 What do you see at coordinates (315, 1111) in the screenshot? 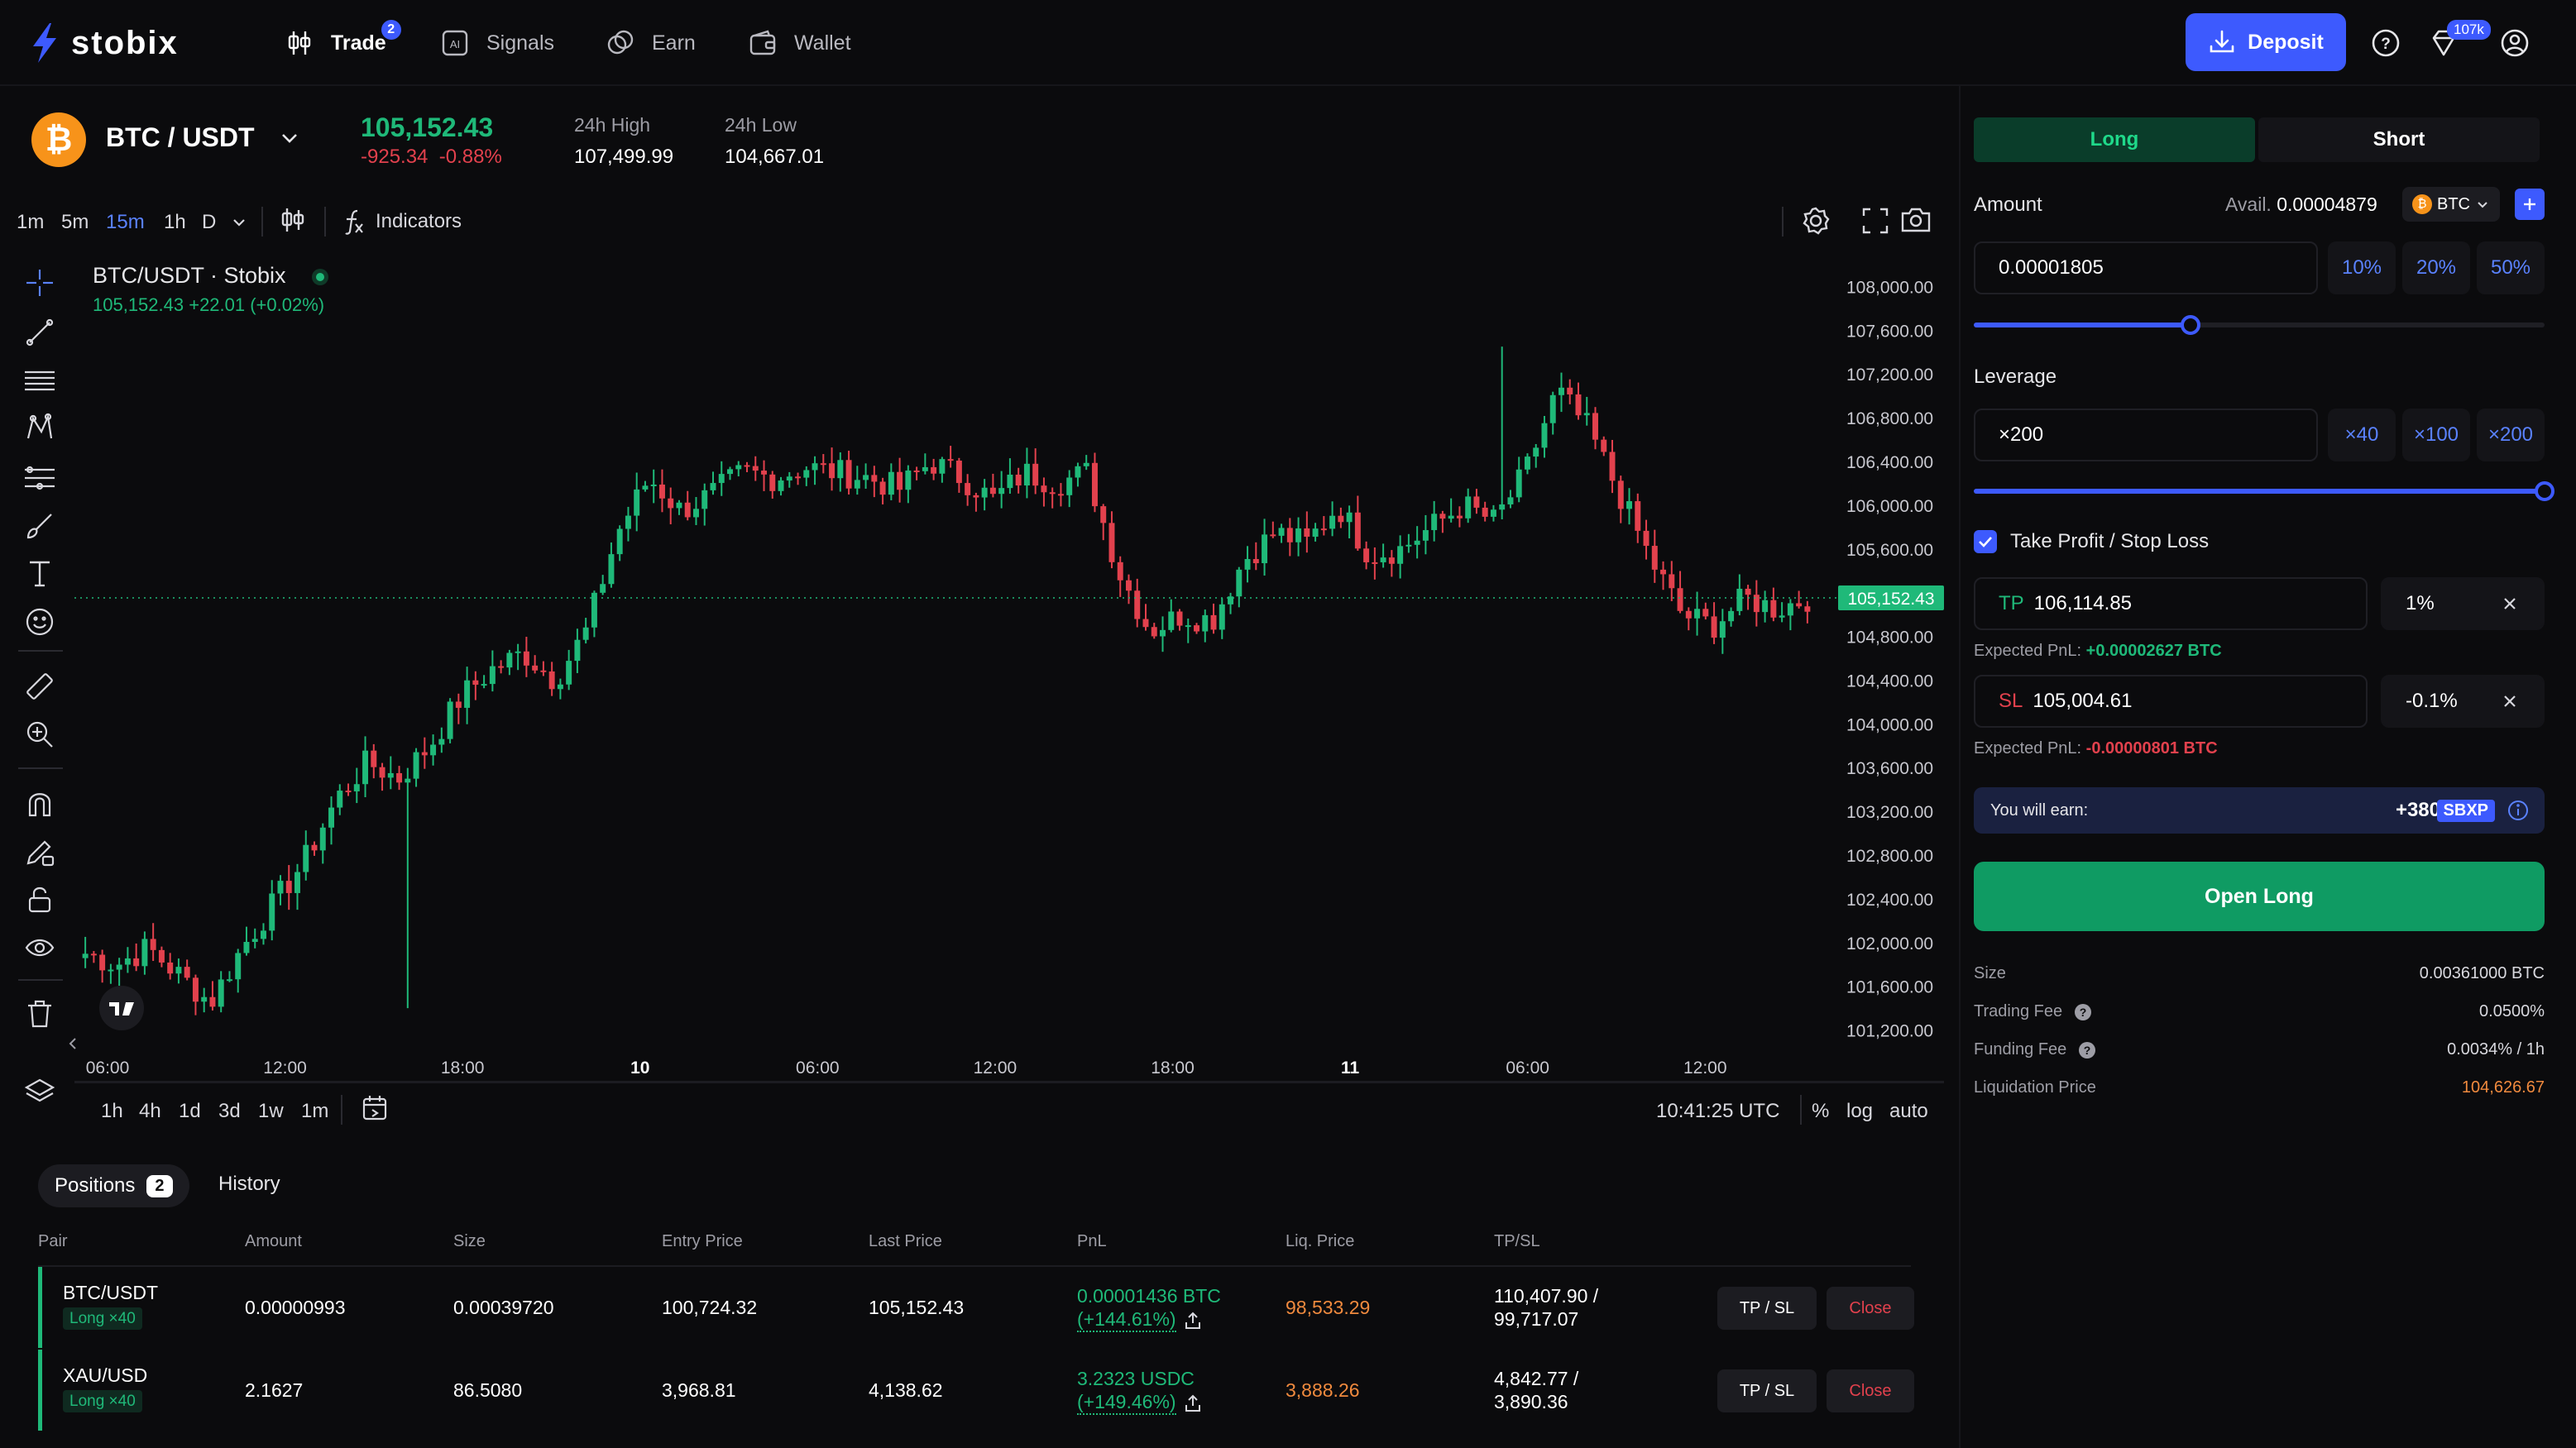
I see `range-1m: 1m` at bounding box center [315, 1111].